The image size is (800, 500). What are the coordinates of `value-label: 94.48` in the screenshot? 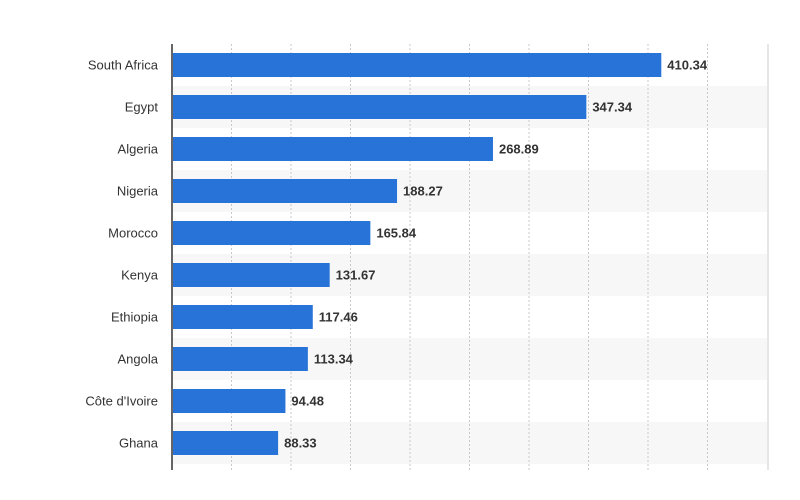 It's located at (307, 401).